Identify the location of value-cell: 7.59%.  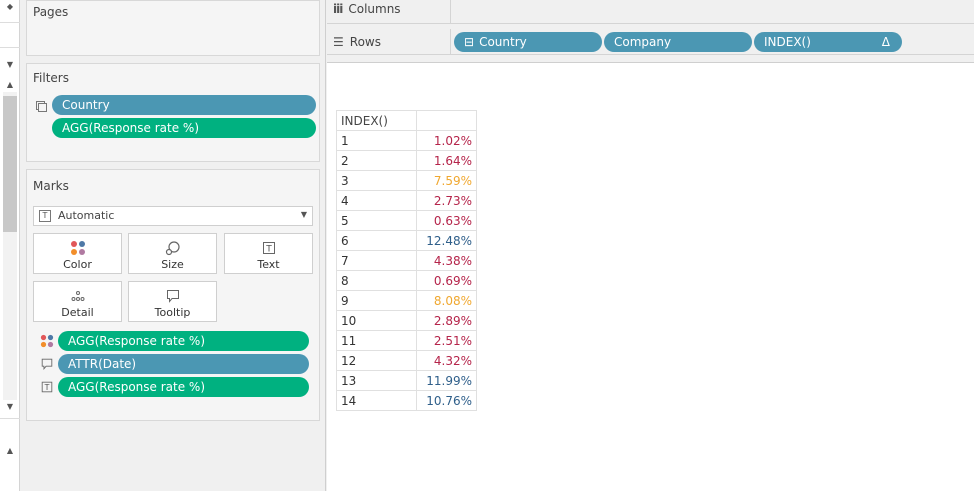
(446, 180).